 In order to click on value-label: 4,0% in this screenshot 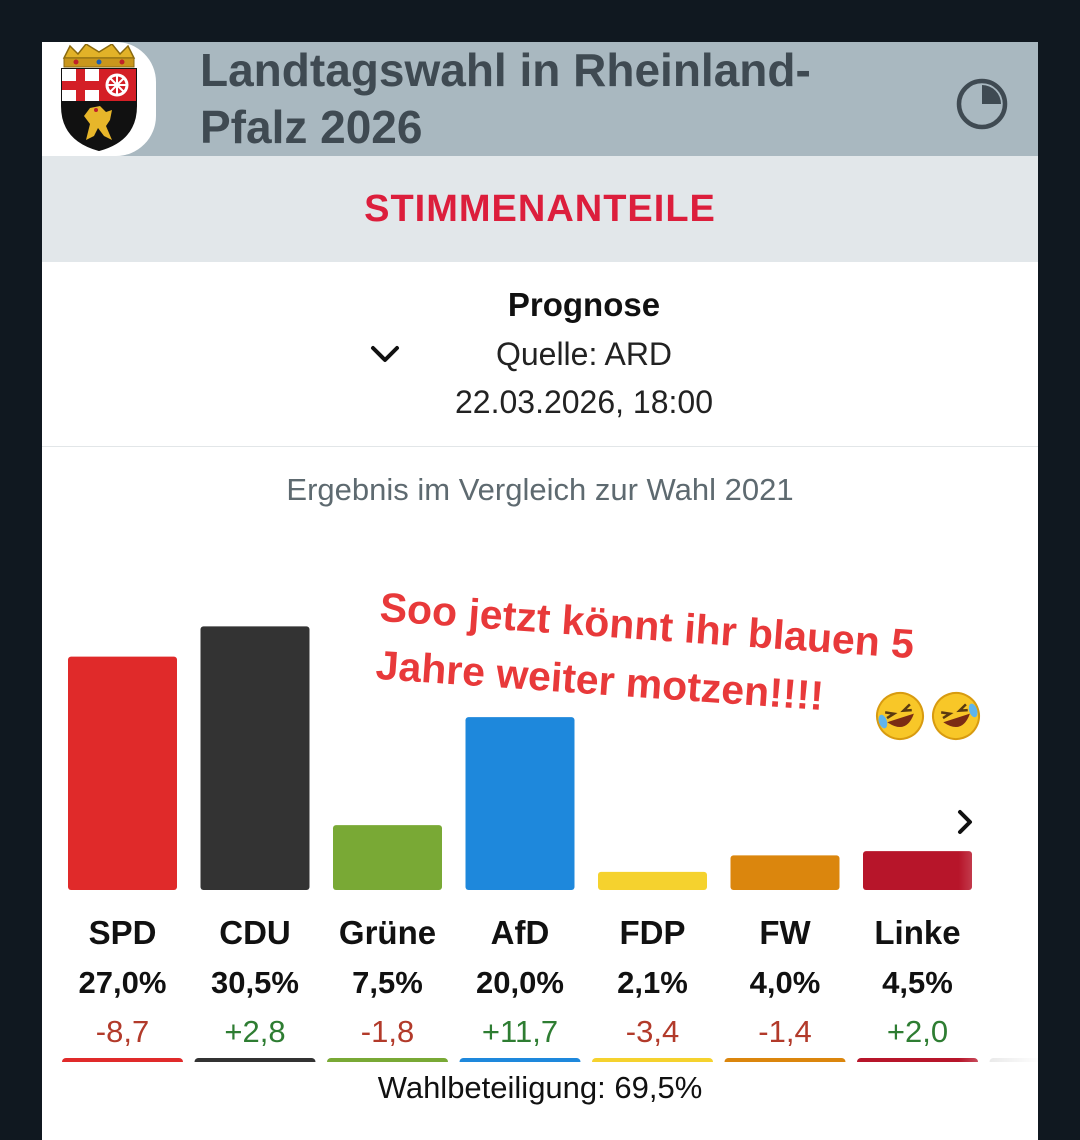, I will do `click(785, 982)`.